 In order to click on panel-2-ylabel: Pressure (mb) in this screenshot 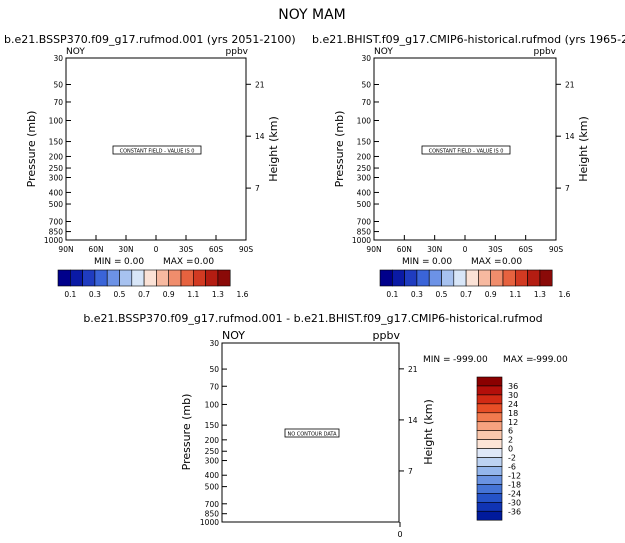, I will do `click(339, 149)`.